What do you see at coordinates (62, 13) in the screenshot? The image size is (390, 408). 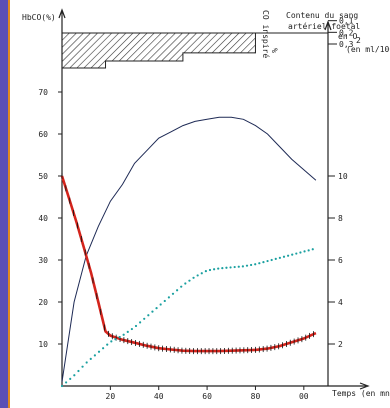 I see `y-left-arrow` at bounding box center [62, 13].